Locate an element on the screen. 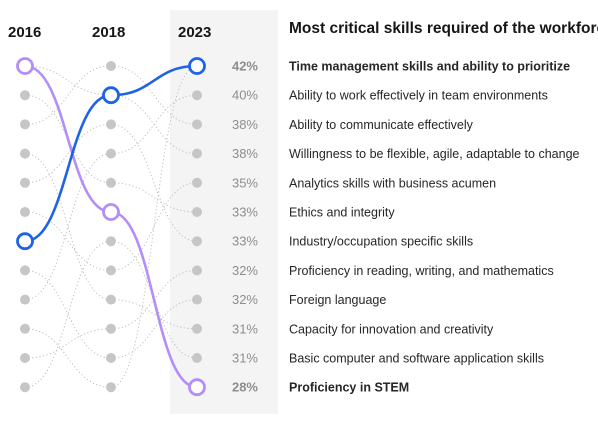 The height and width of the screenshot is (434, 598). blue-series-dot-2016 is located at coordinates (25, 241).